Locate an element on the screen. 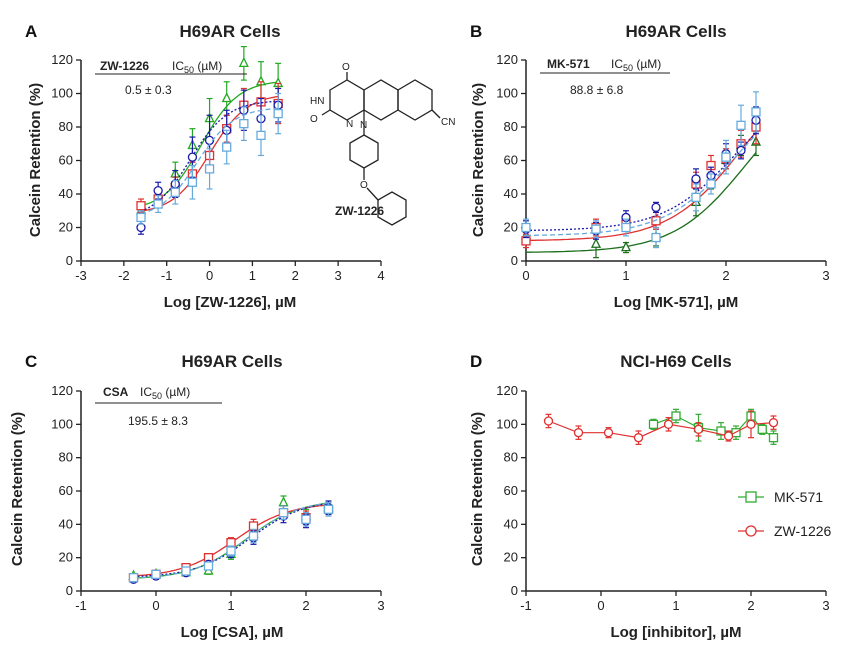  panel-label-c: C is located at coordinates (31, 361).